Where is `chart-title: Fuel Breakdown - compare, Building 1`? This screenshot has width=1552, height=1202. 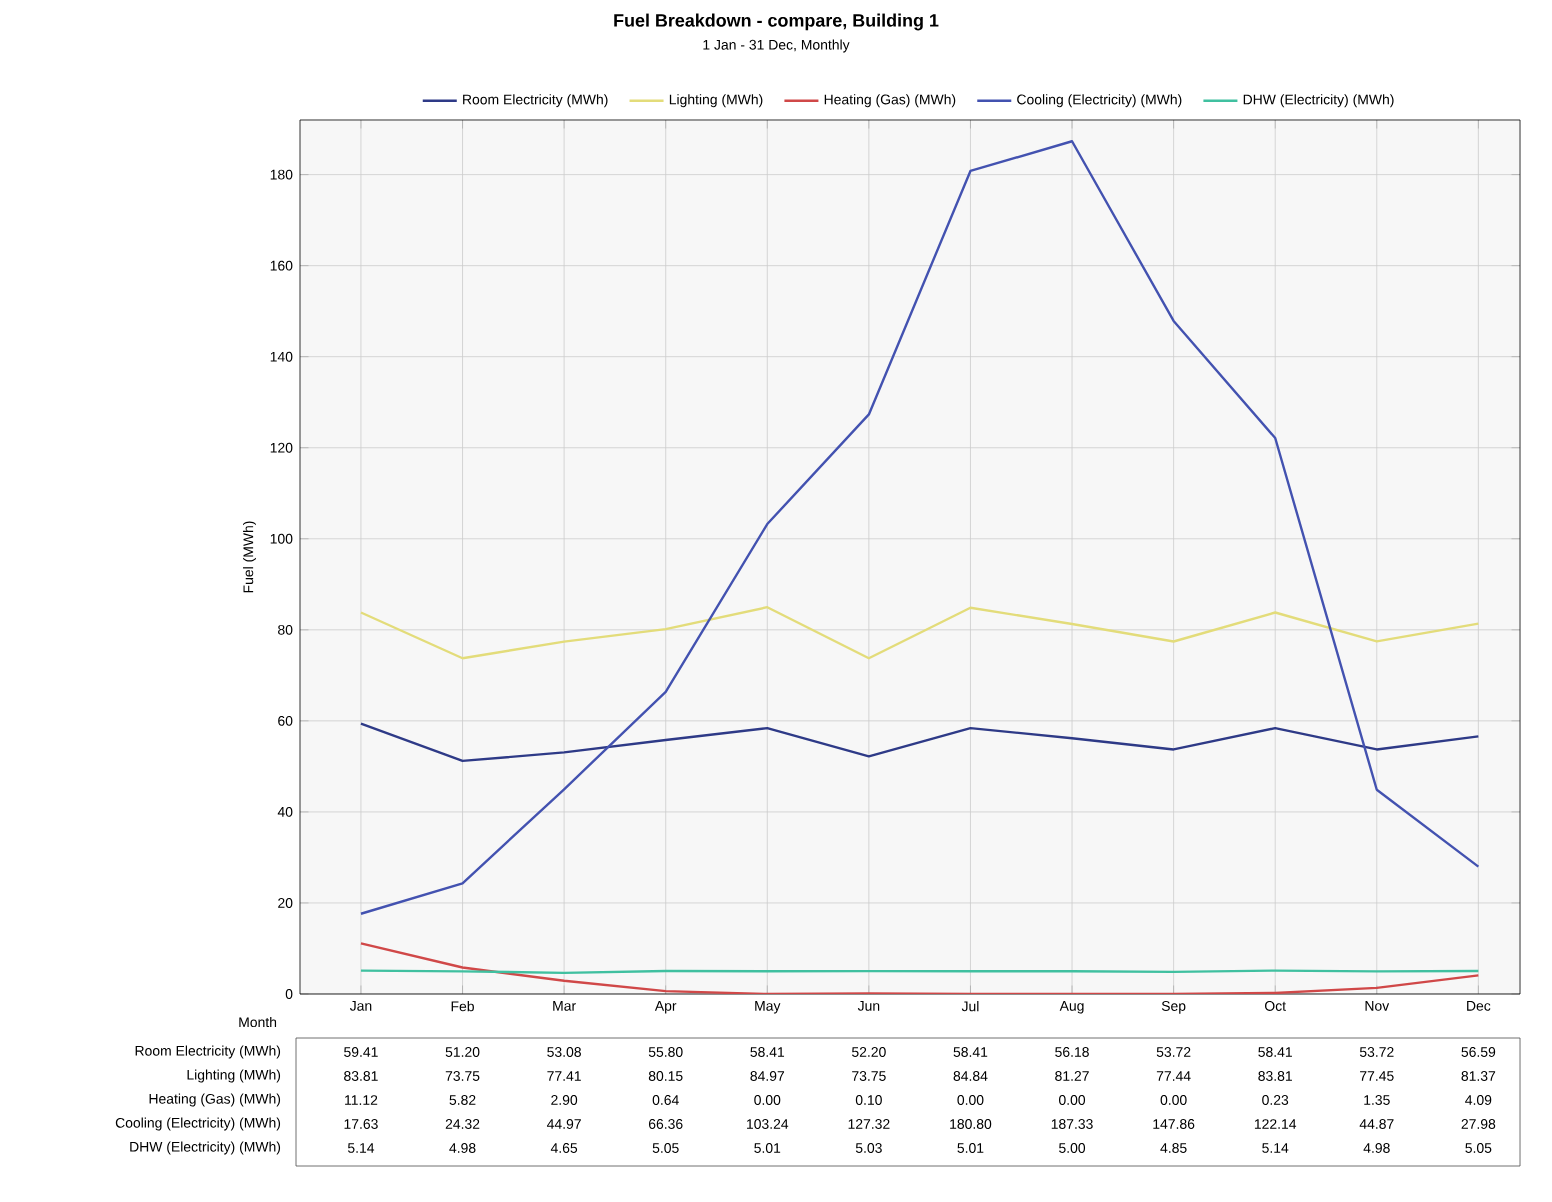
chart-title: Fuel Breakdown - compare, Building 1 is located at coordinates (776, 22).